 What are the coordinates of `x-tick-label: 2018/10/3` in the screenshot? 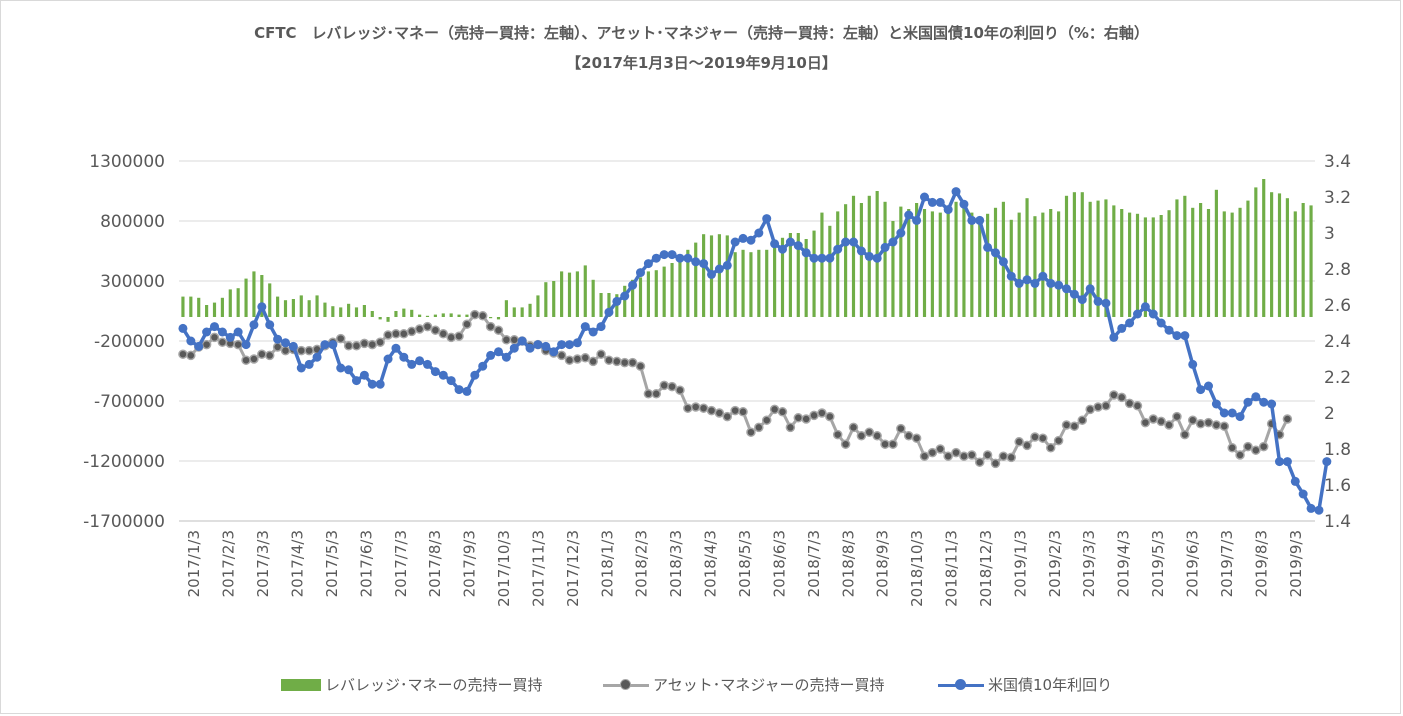 It's located at (917, 568).